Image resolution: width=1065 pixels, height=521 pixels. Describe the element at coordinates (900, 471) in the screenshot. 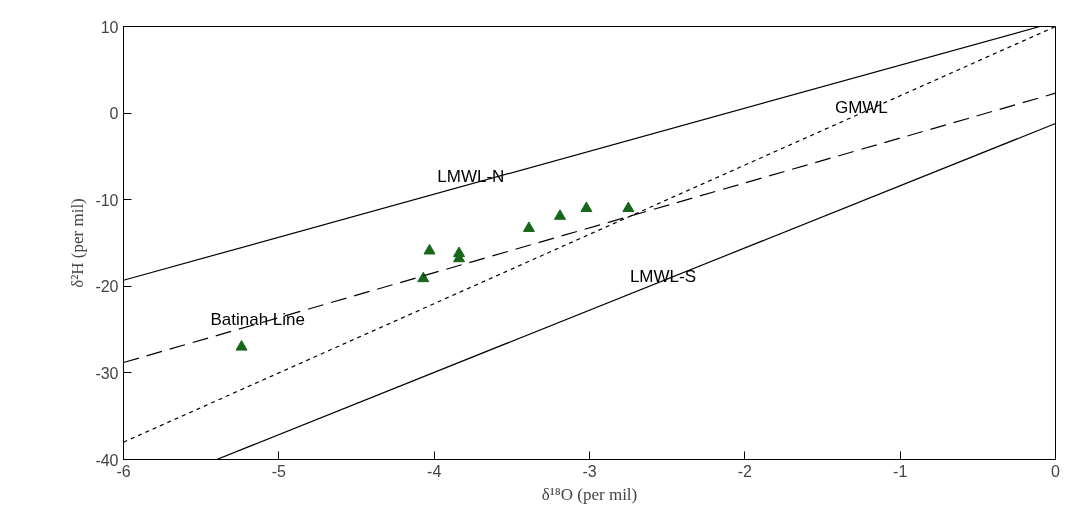

I see `x-tick-label: -1` at that location.